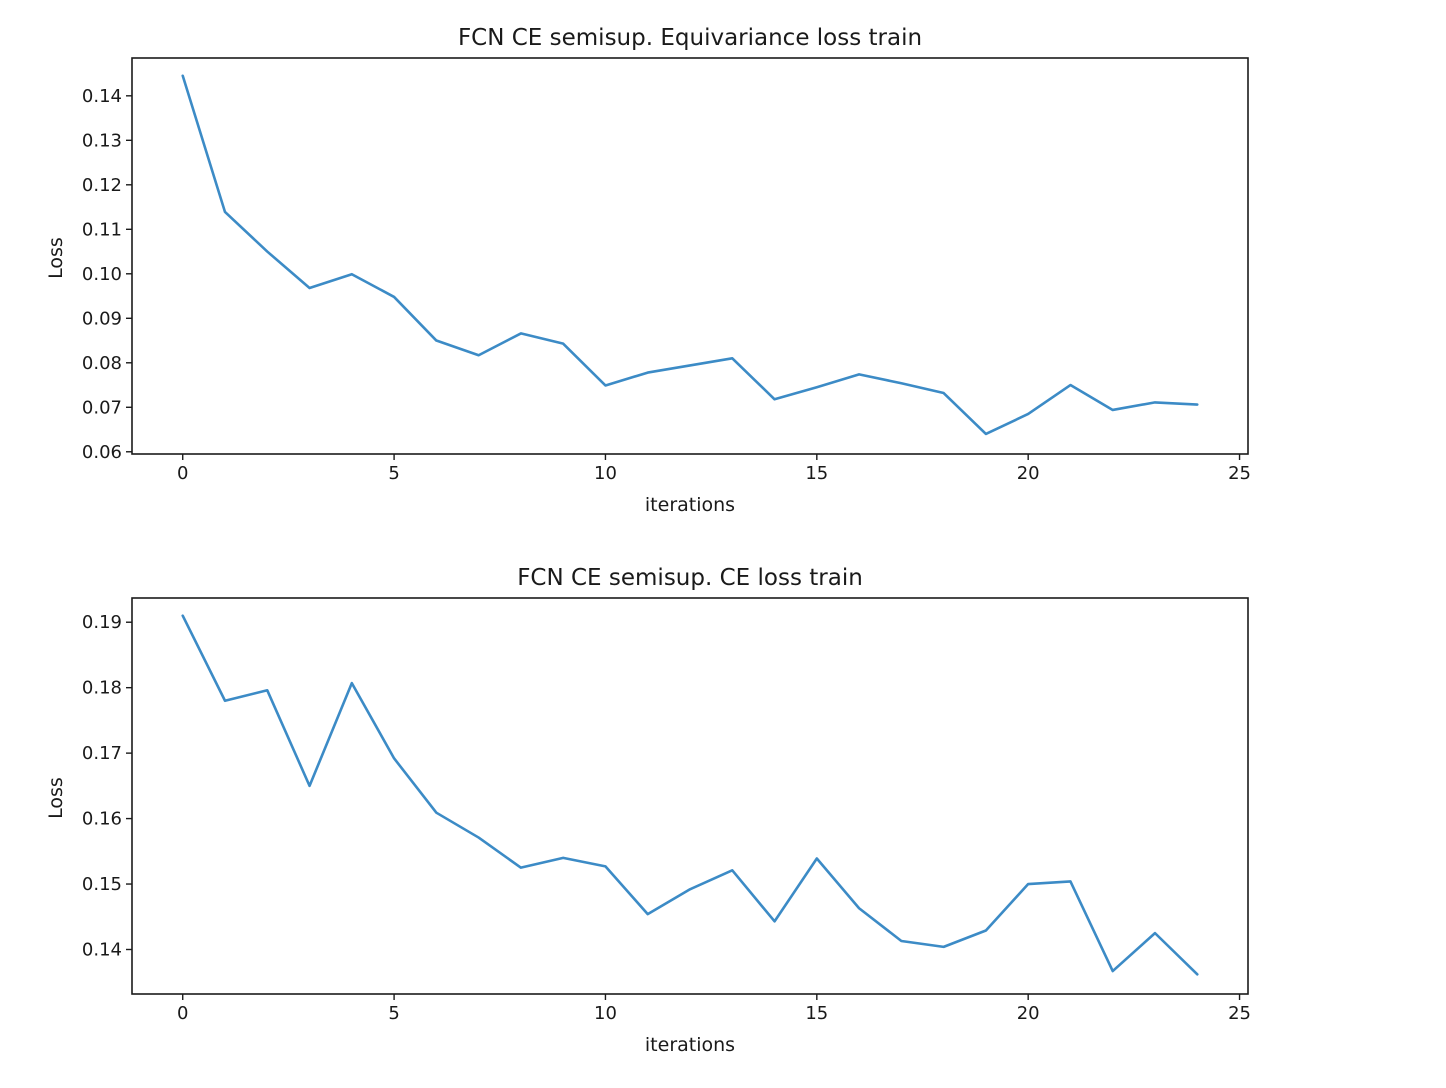 The width and height of the screenshot is (1446, 1088). I want to click on y-tick-label: 0.18, so click(102, 688).